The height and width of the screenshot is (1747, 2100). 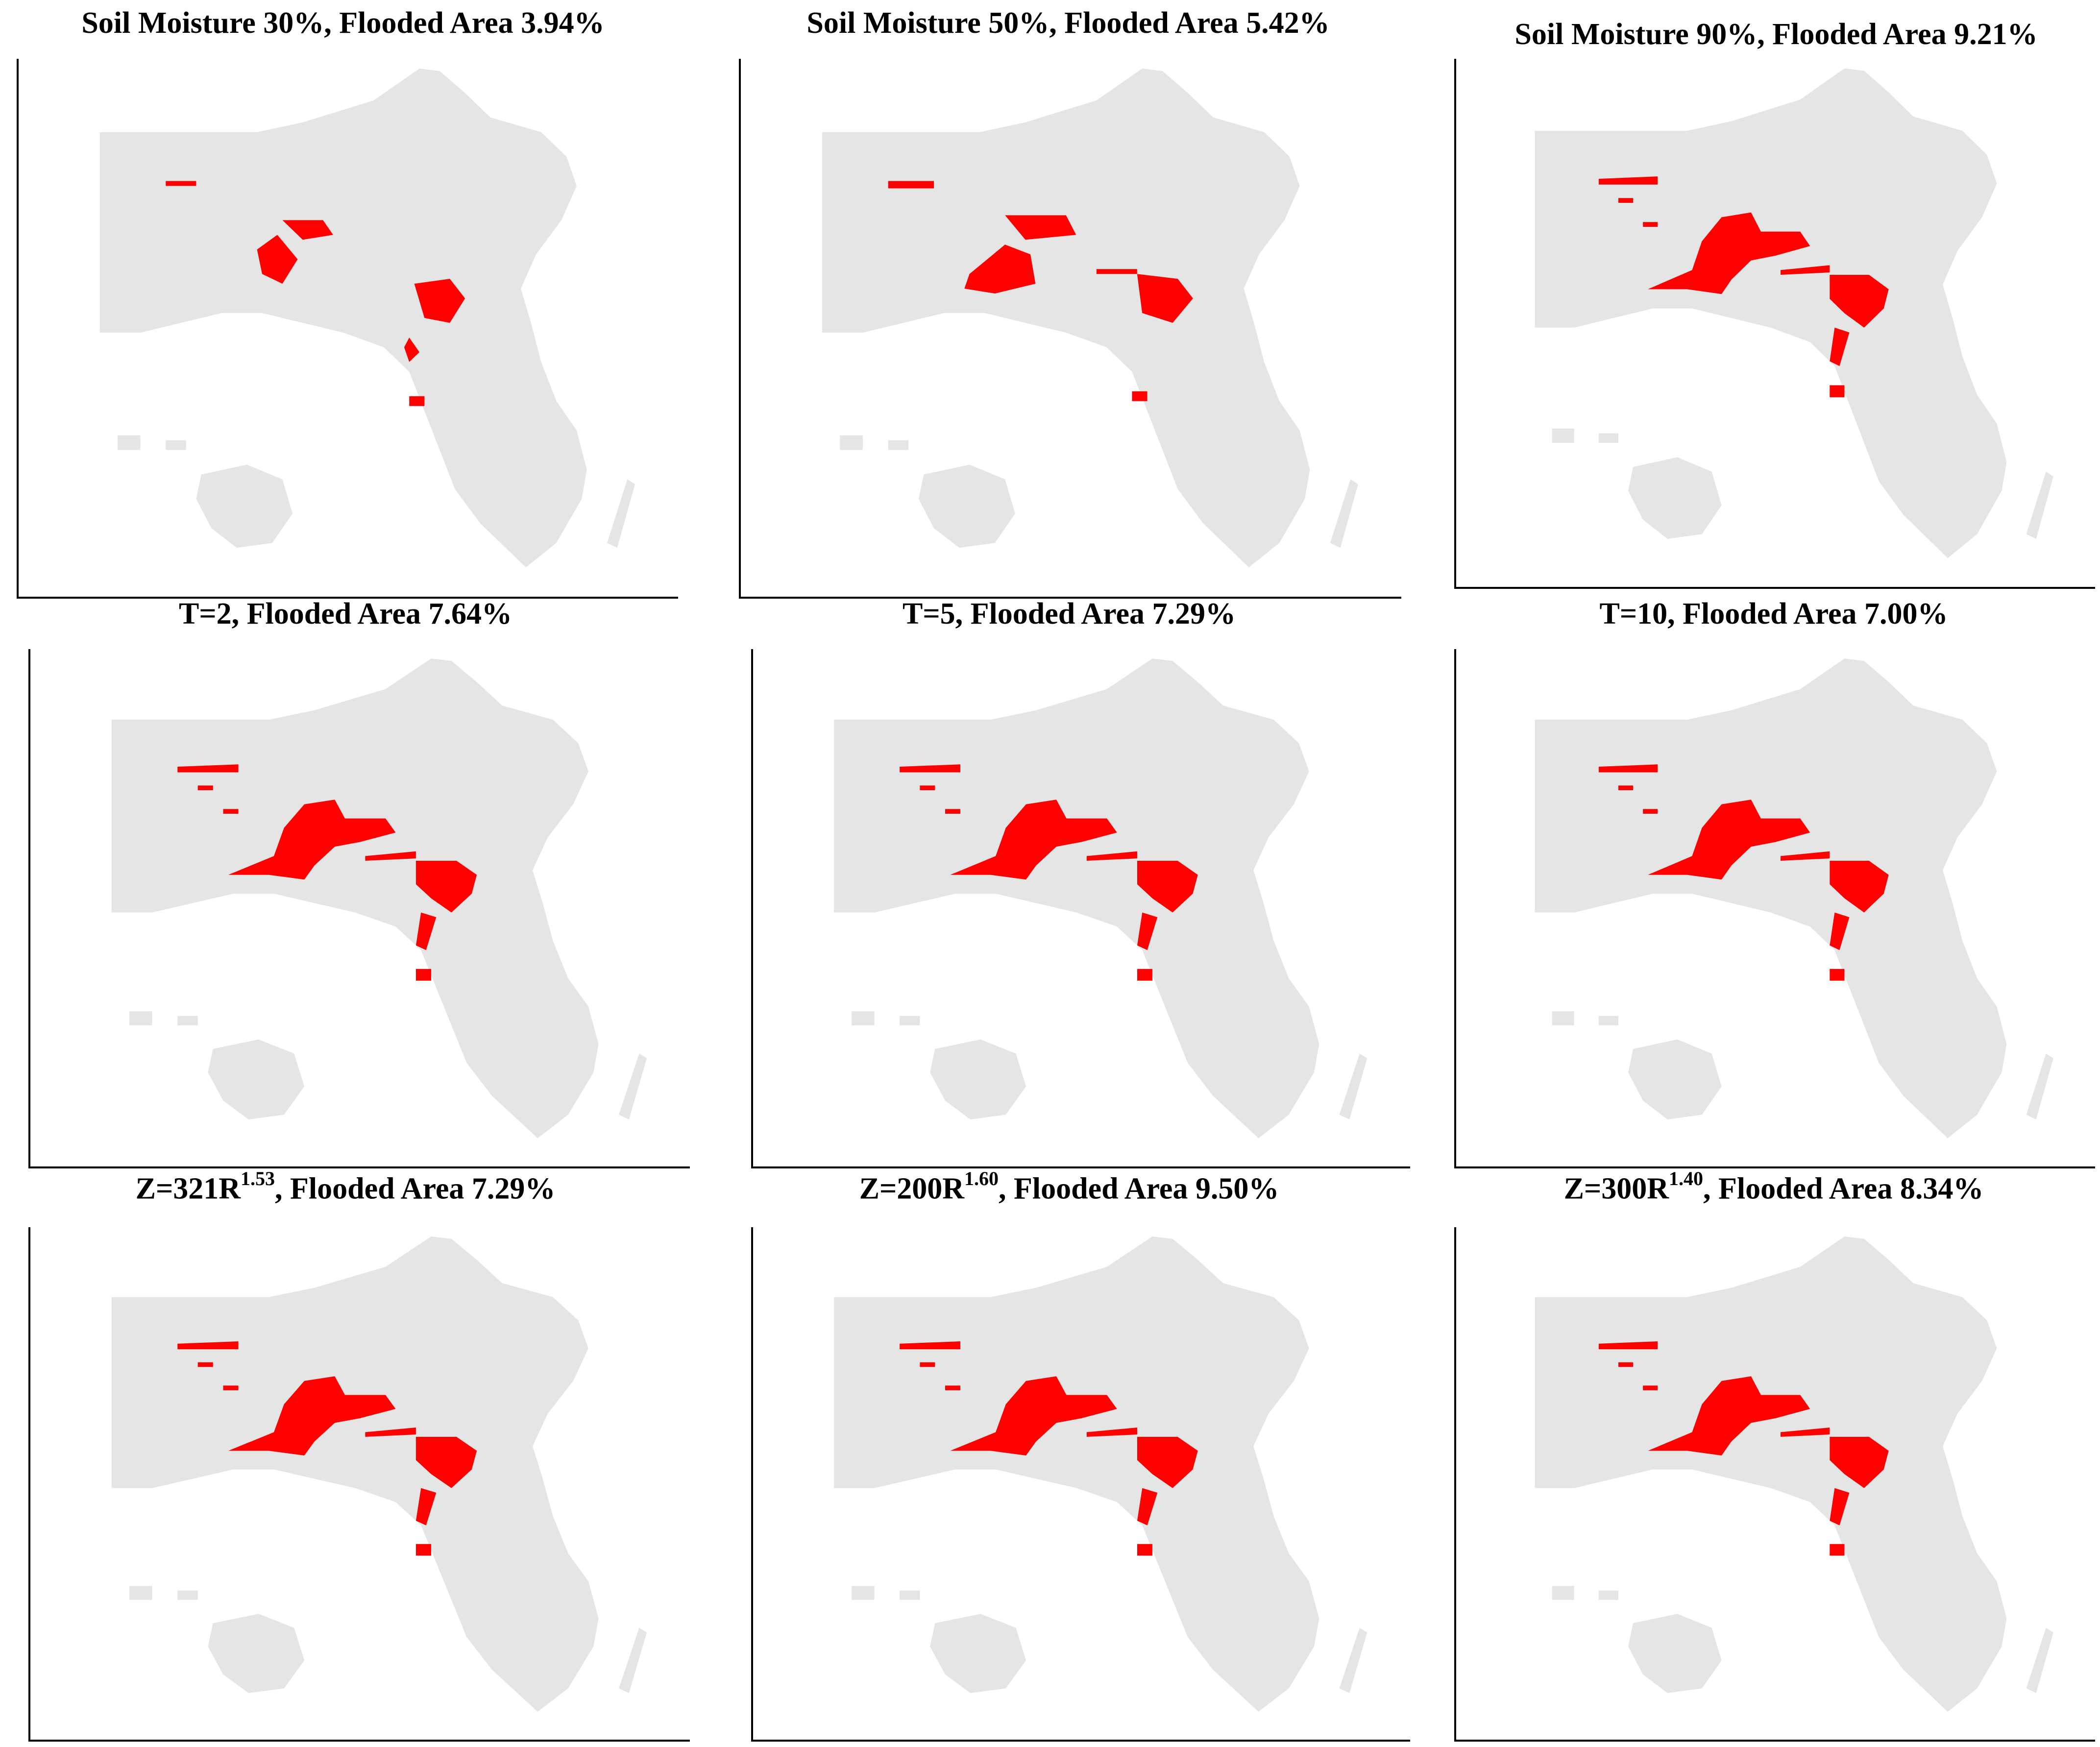 What do you see at coordinates (1069, 614) in the screenshot?
I see `panel-title: T=5, Flooded Area 7.29%` at bounding box center [1069, 614].